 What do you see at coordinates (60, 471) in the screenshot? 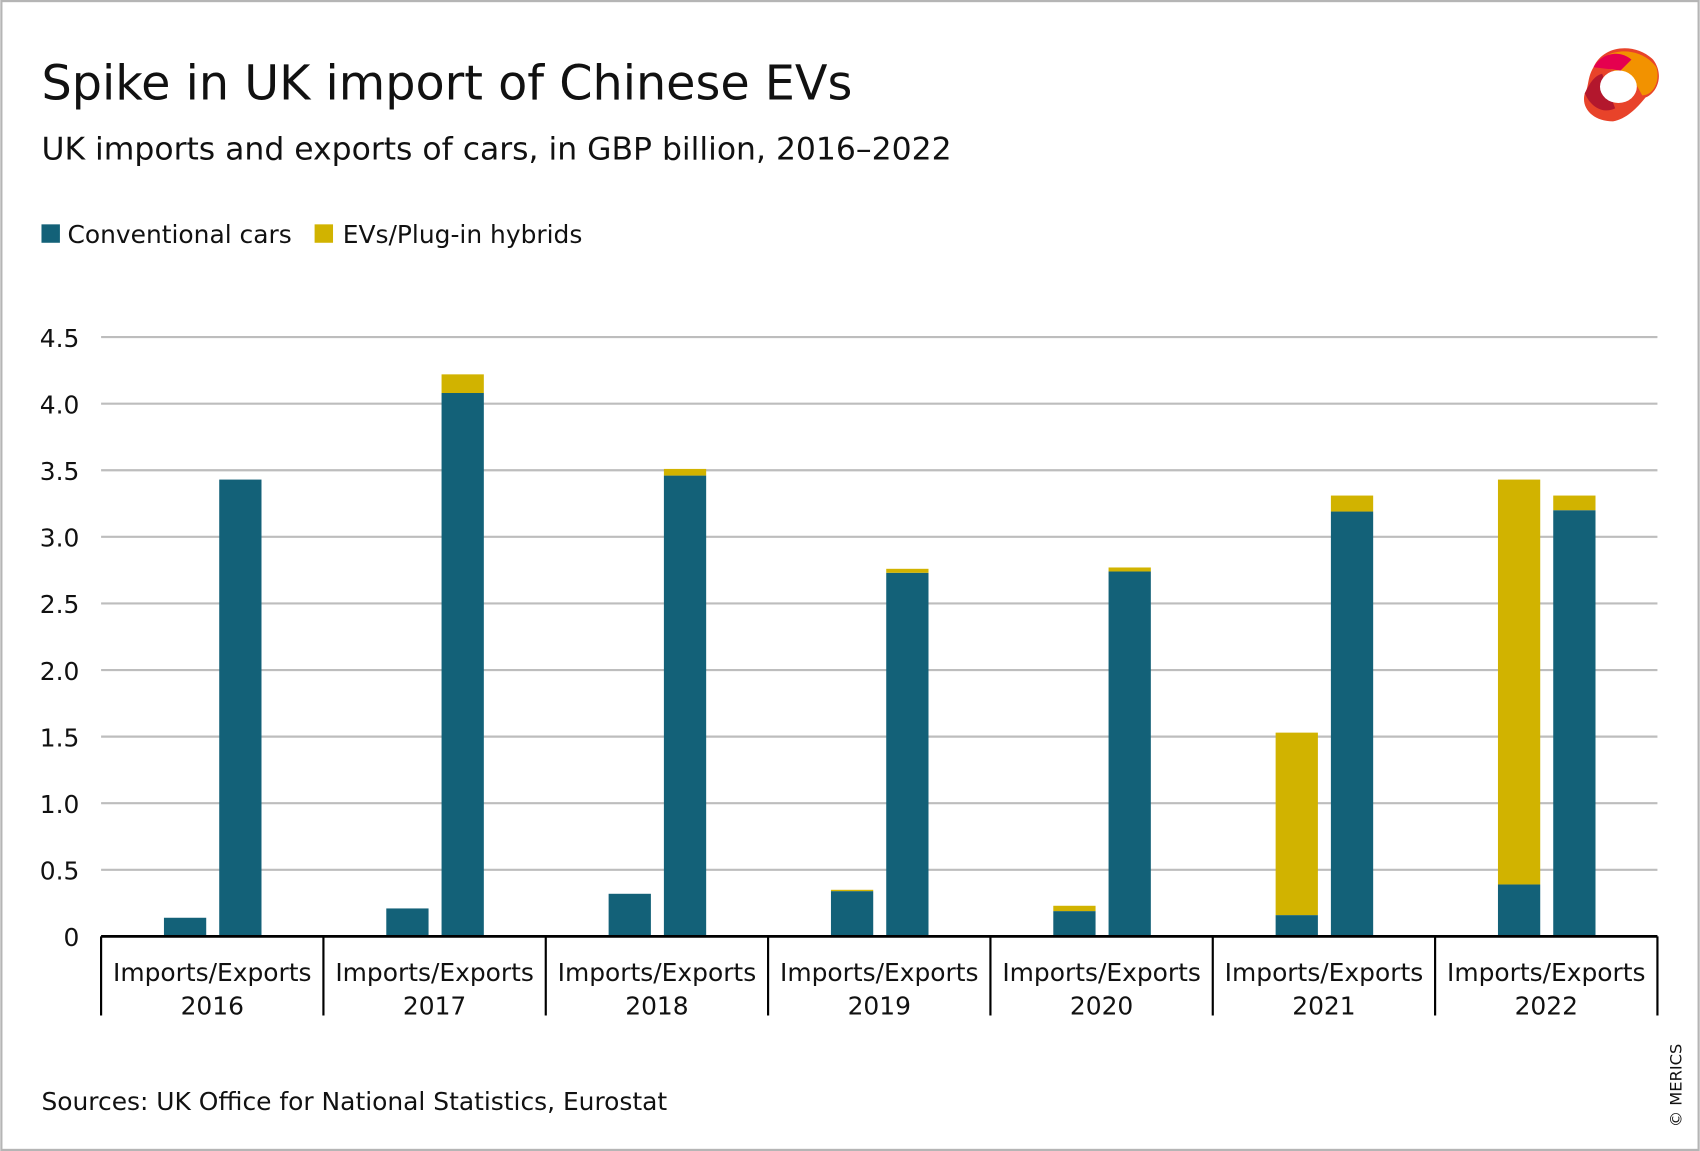
I see `y-tick-label: 3.5` at bounding box center [60, 471].